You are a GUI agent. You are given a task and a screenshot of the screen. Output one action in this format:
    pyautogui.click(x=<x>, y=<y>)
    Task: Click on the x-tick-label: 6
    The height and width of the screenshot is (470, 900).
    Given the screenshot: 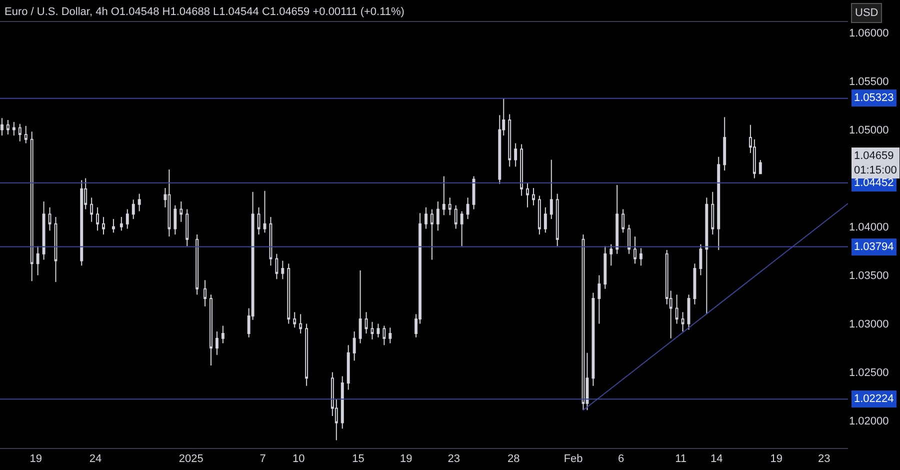 What is the action you would take?
    pyautogui.click(x=621, y=459)
    